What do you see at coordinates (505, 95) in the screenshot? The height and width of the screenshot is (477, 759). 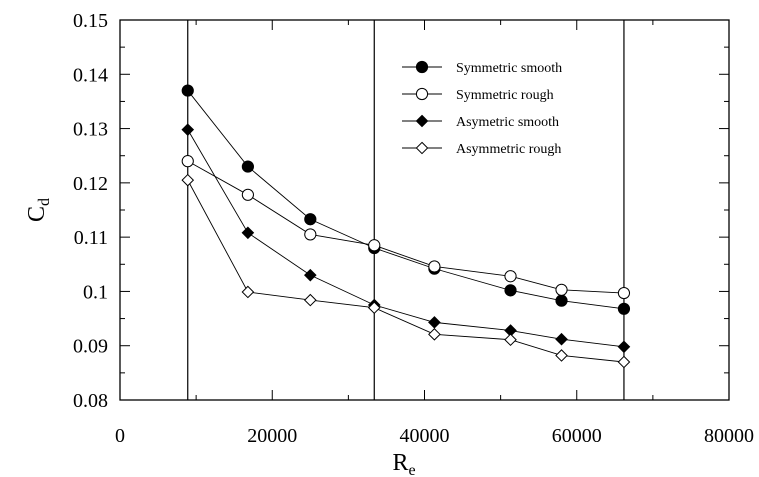 I see `legend-label: Symmetric rough` at bounding box center [505, 95].